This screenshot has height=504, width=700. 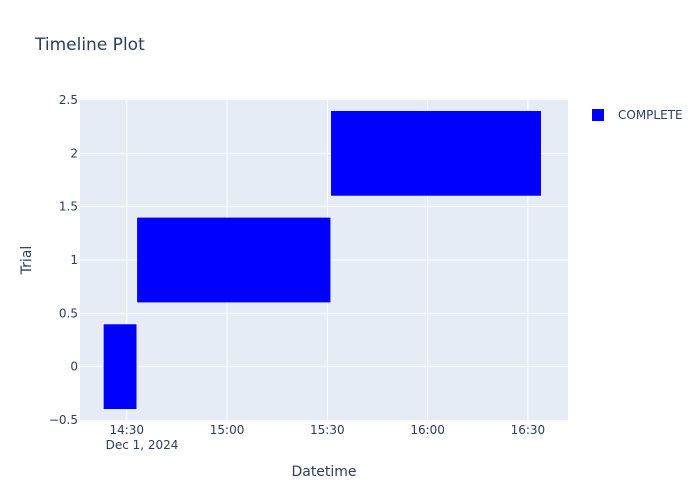 I want to click on y-tick-label: −0.5, so click(x=63, y=420).